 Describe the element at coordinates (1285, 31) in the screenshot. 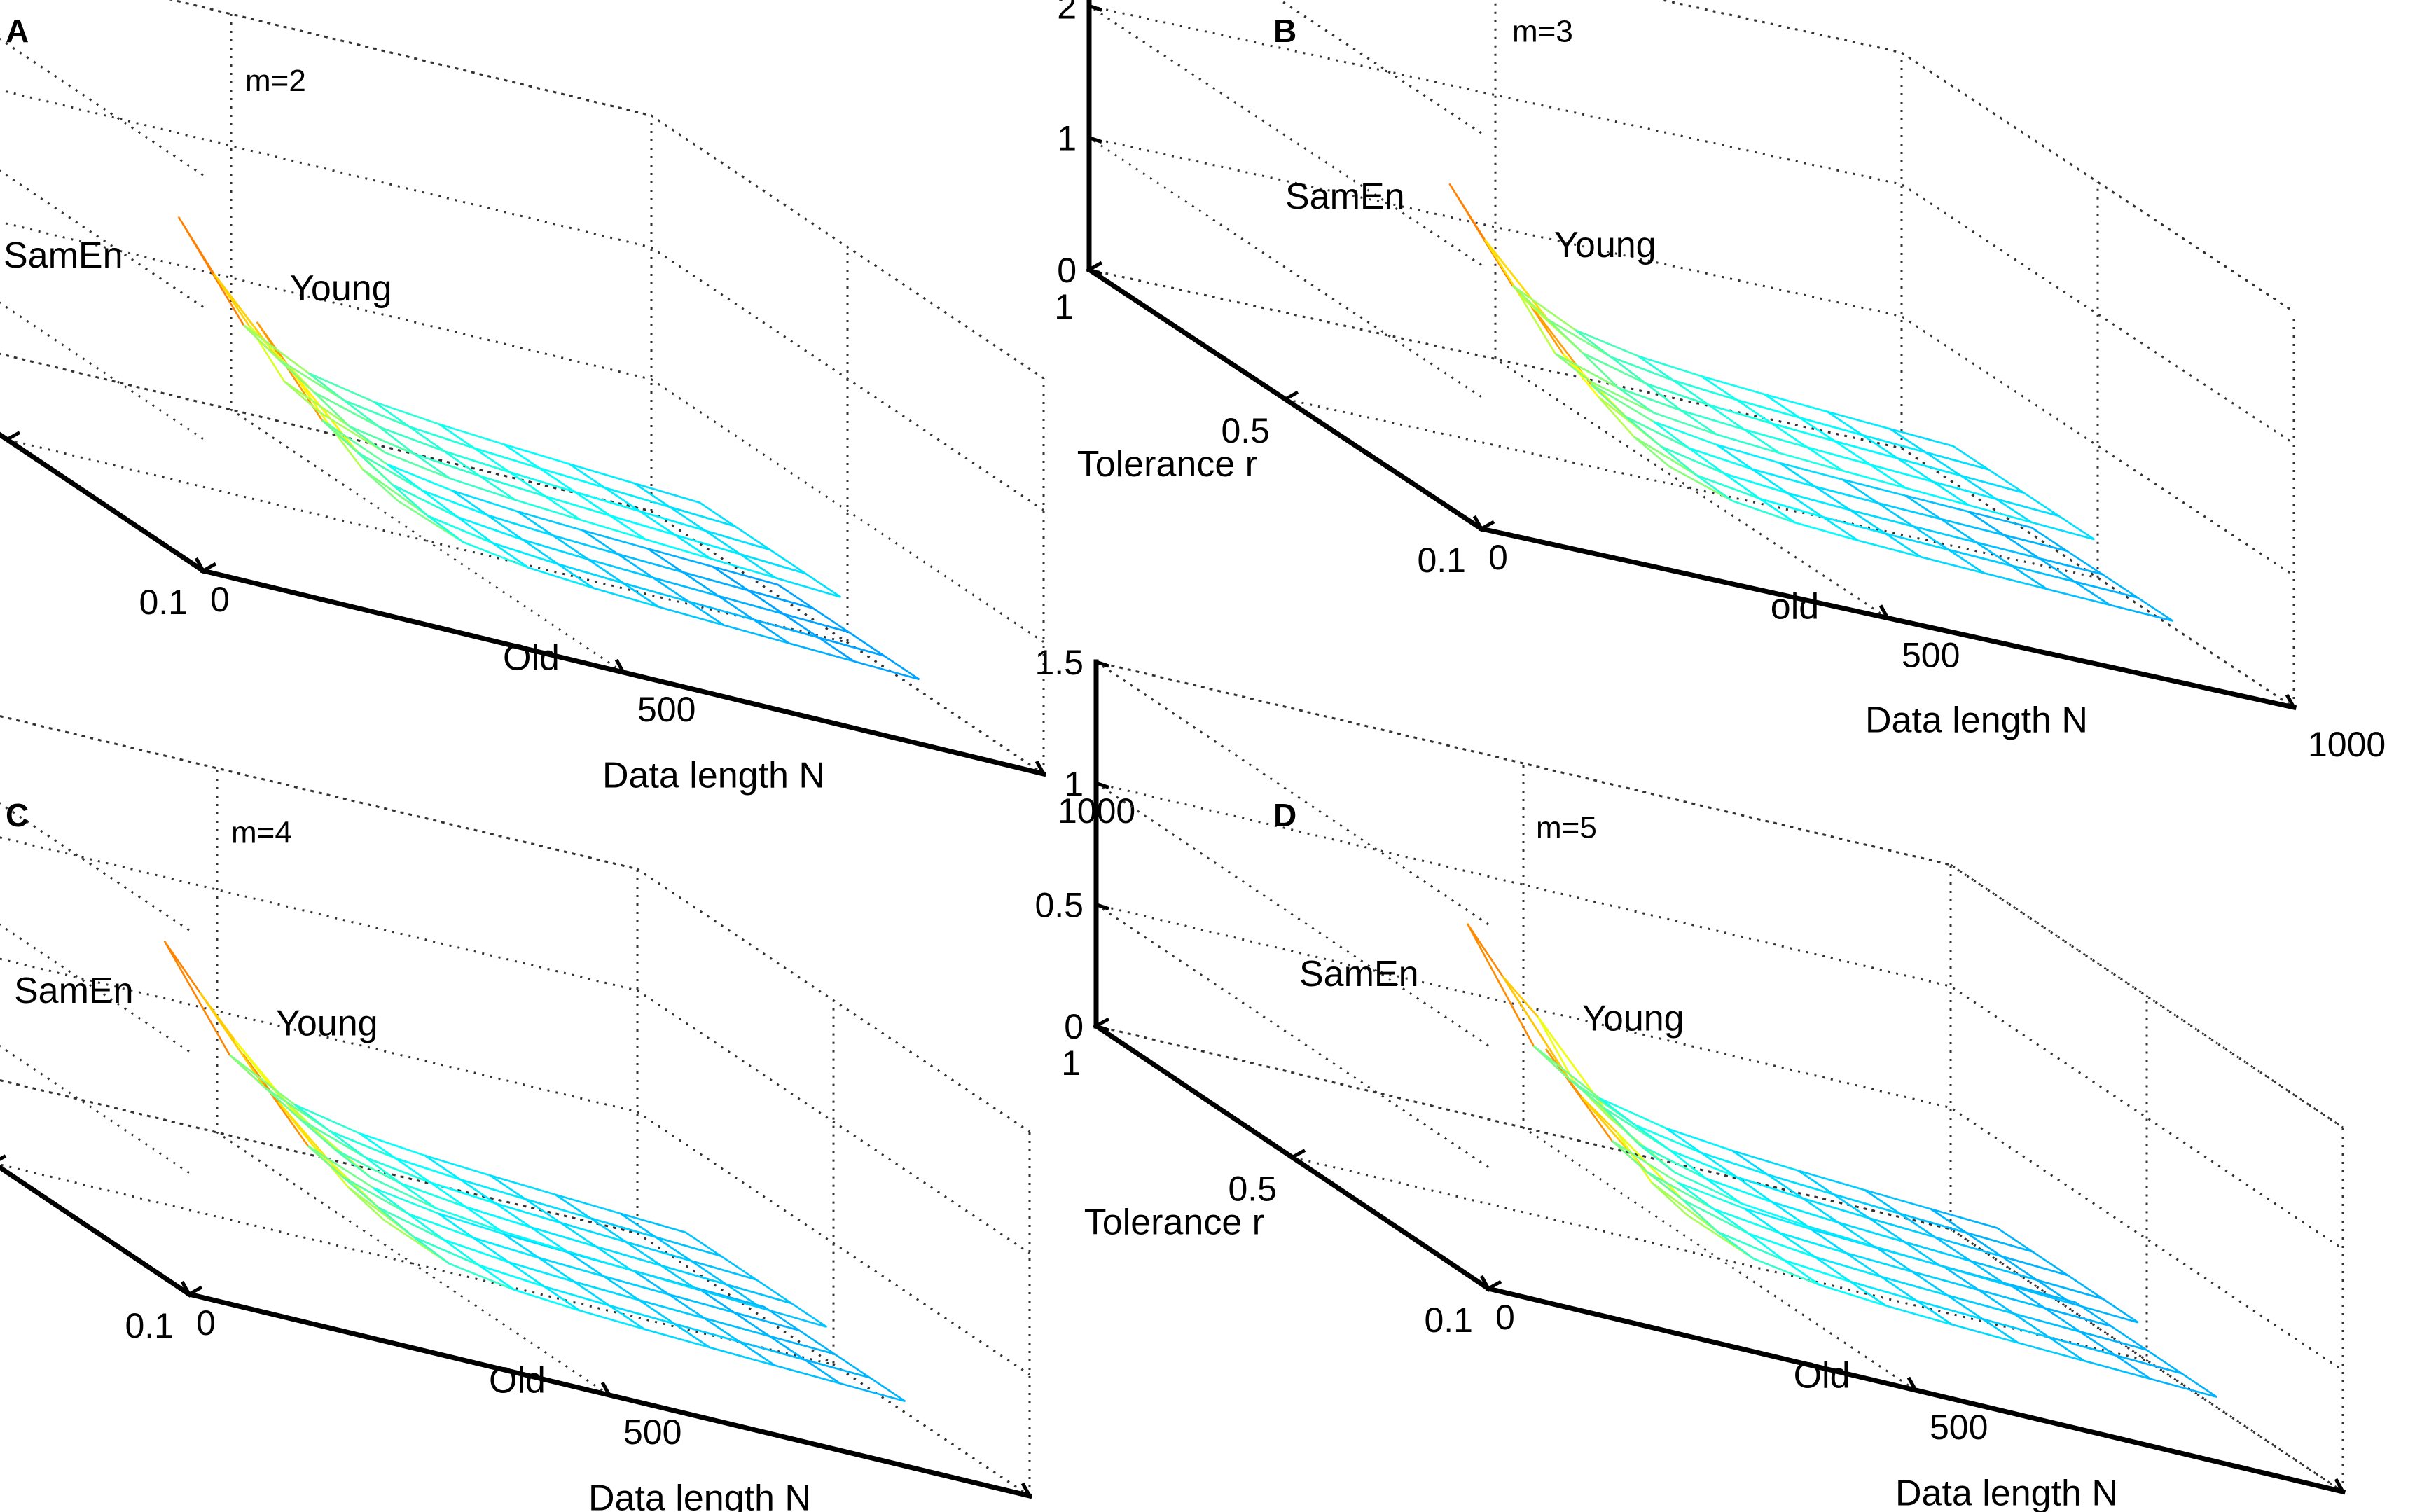

I see `panel-letter: B` at that location.